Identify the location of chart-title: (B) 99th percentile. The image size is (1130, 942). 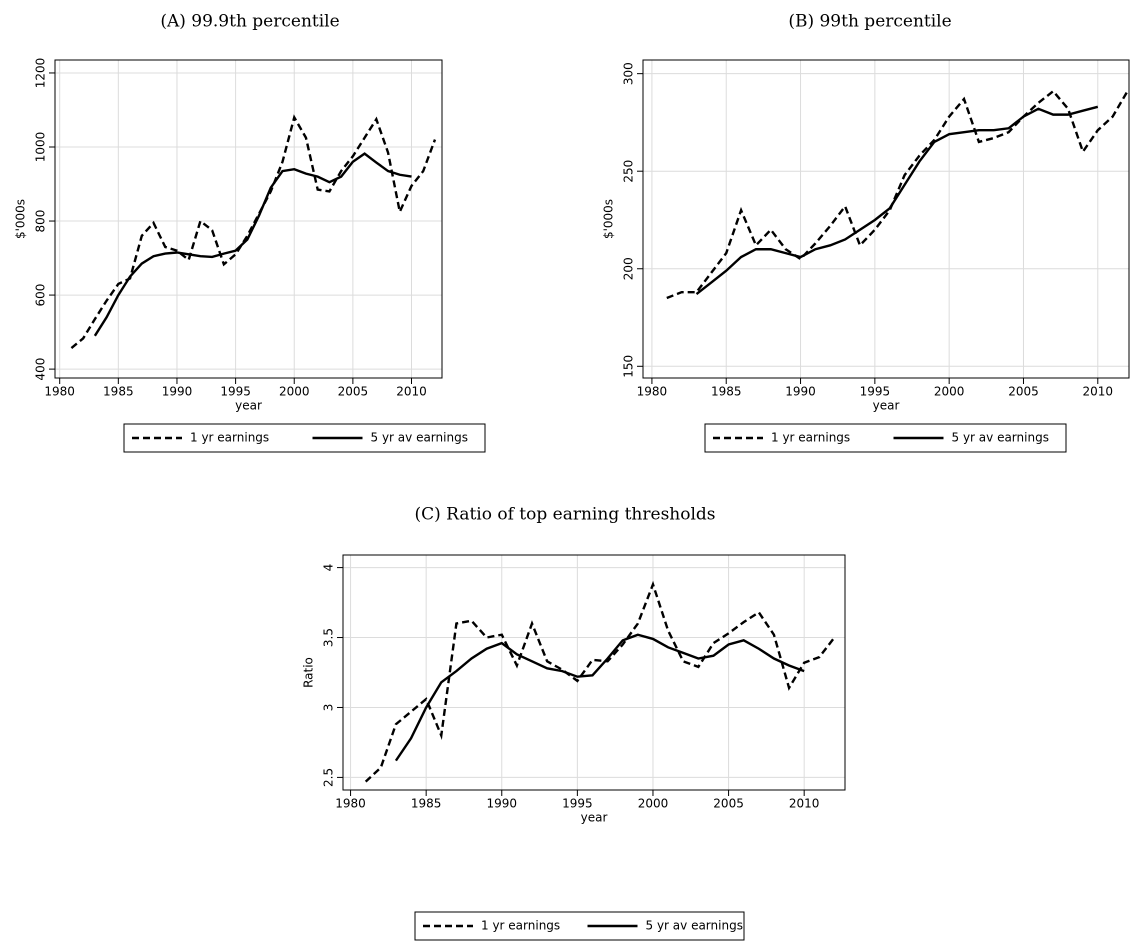
(869, 22).